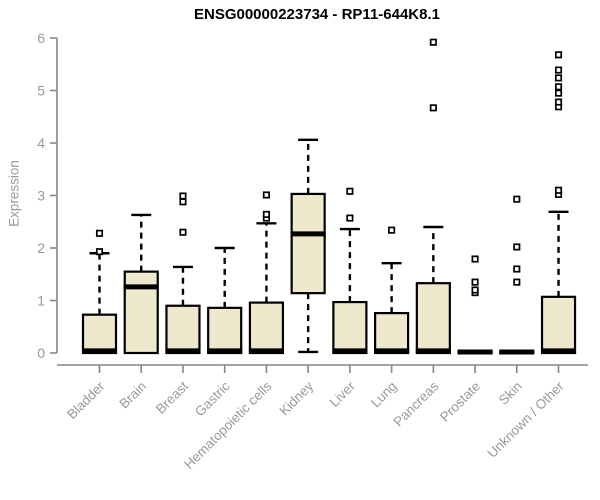  What do you see at coordinates (132, 395) in the screenshot?
I see `x-tick-label: Brain` at bounding box center [132, 395].